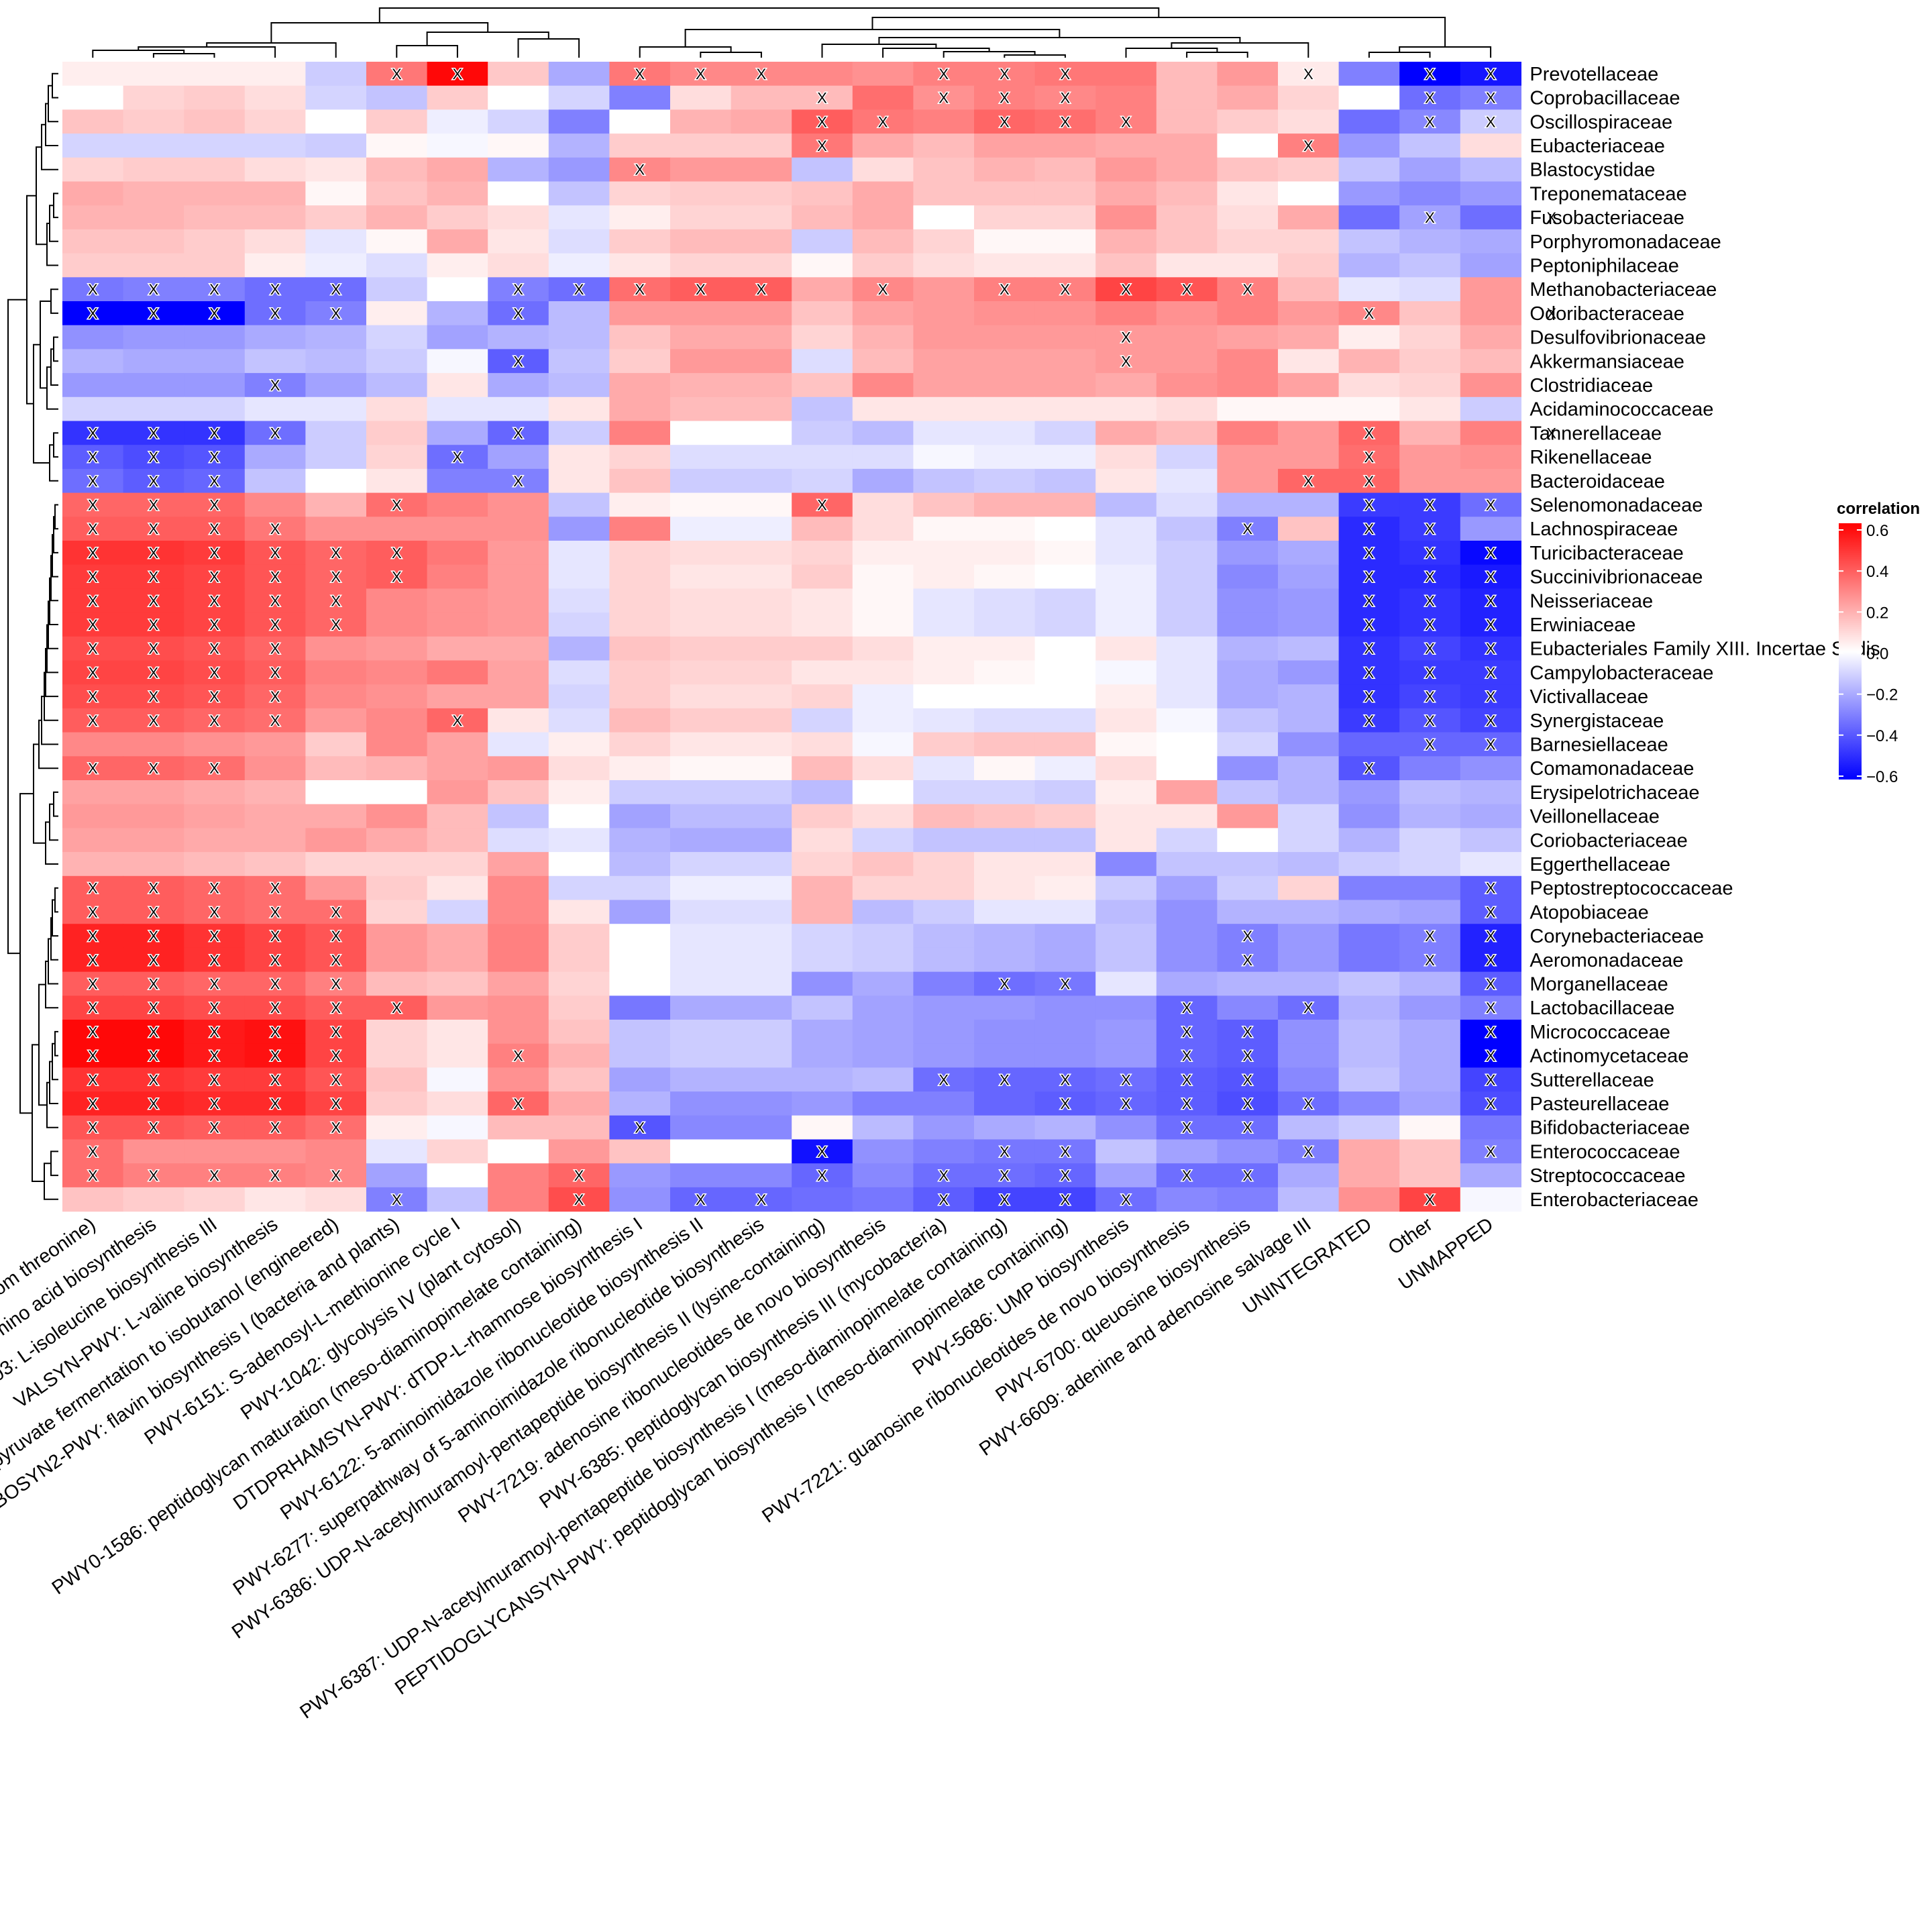 The width and height of the screenshot is (1932, 1932). Describe the element at coordinates (1604, 265) in the screenshot. I see `row-label: Peptoniphilaceae` at that location.